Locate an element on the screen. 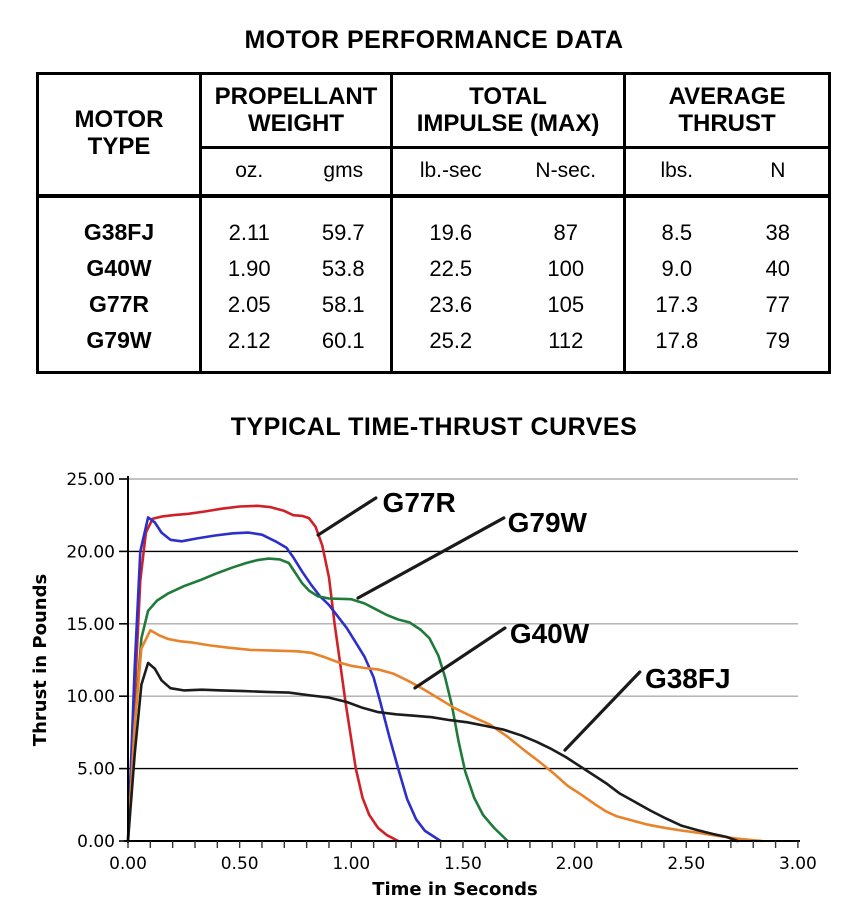  table-row-g77r: G77R 2.05 58.1 23.6 105 17.3 77 is located at coordinates (434, 304).